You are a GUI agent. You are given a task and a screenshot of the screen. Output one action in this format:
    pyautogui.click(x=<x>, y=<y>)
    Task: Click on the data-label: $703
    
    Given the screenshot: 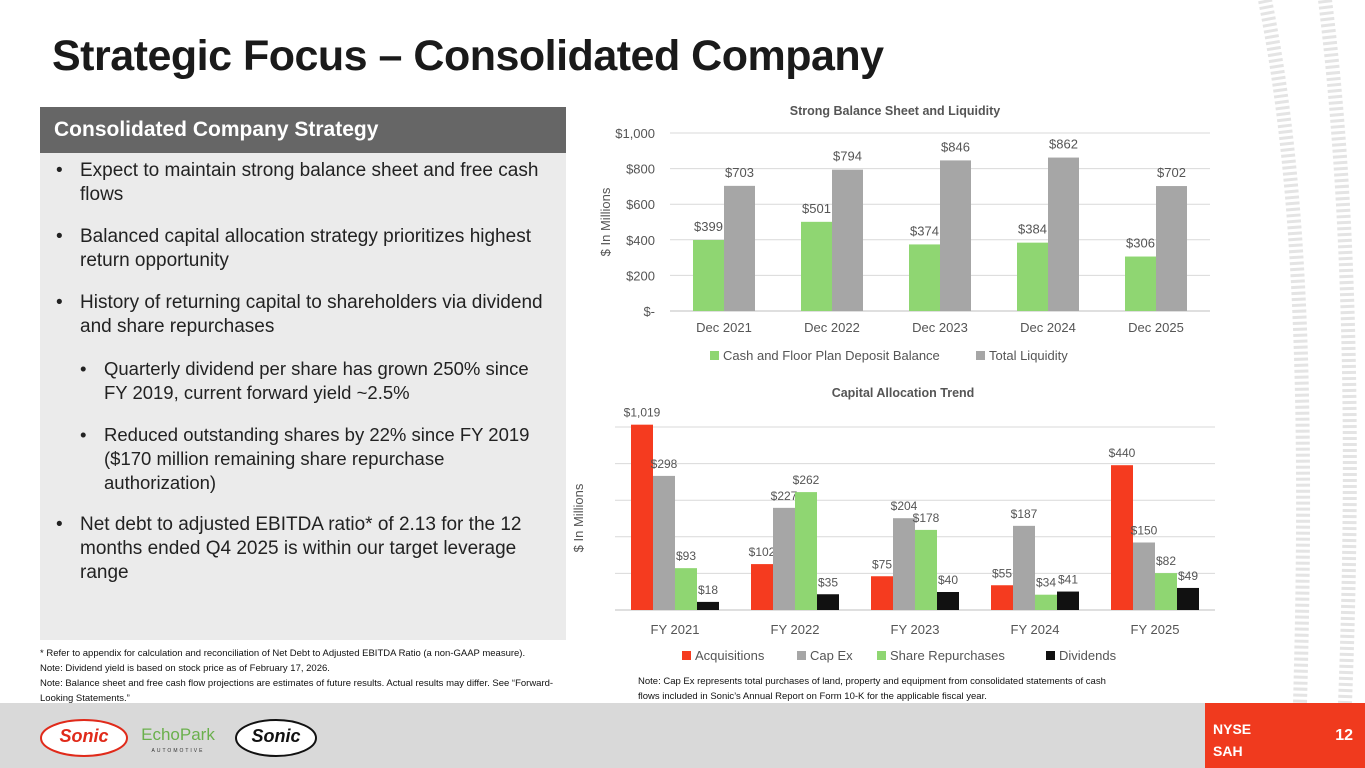 What is the action you would take?
    pyautogui.click(x=739, y=172)
    